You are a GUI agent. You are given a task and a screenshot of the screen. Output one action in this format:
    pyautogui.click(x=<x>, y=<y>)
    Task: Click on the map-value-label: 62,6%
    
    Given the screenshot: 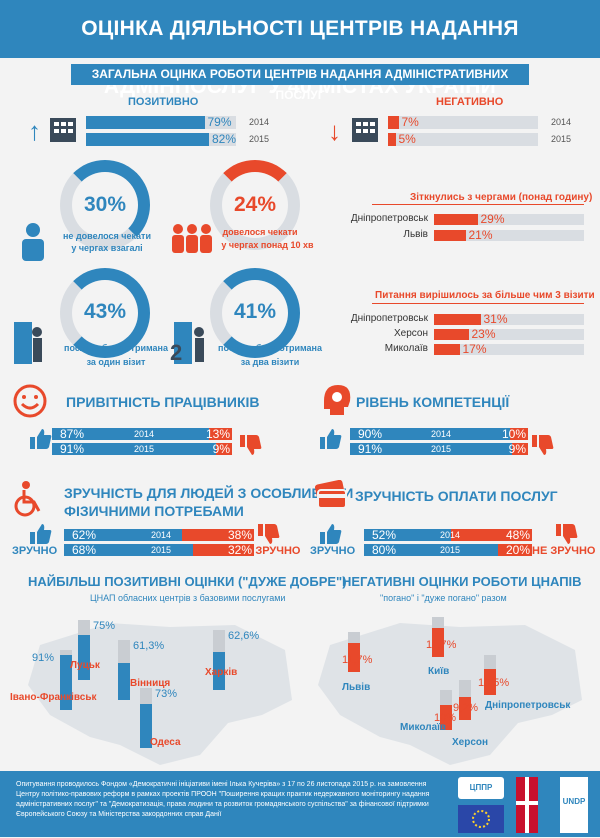 What is the action you would take?
    pyautogui.click(x=244, y=636)
    